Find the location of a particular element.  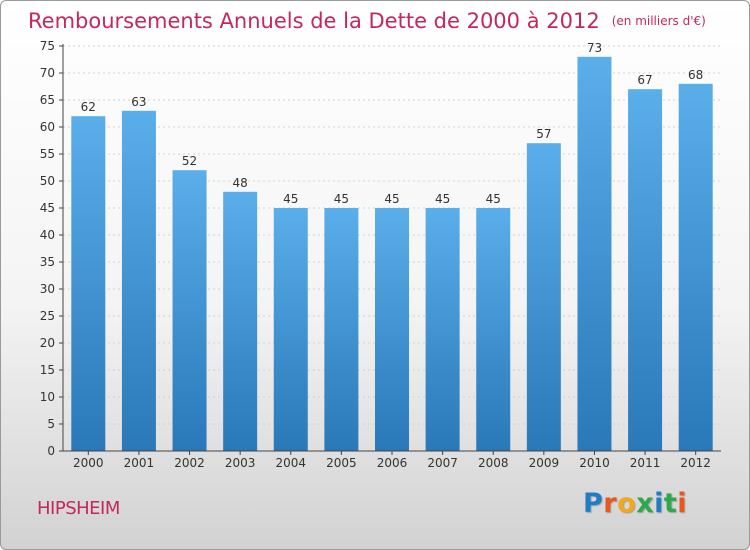

bar-value-label: 52 is located at coordinates (189, 161).